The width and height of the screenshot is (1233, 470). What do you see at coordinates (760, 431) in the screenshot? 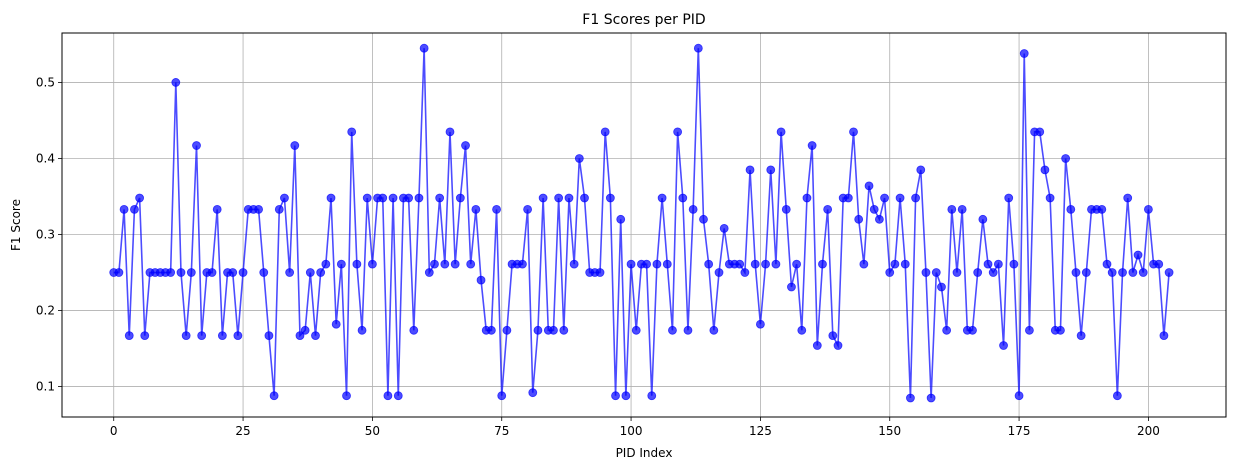
I see `x-tick-label: 125` at bounding box center [760, 431].